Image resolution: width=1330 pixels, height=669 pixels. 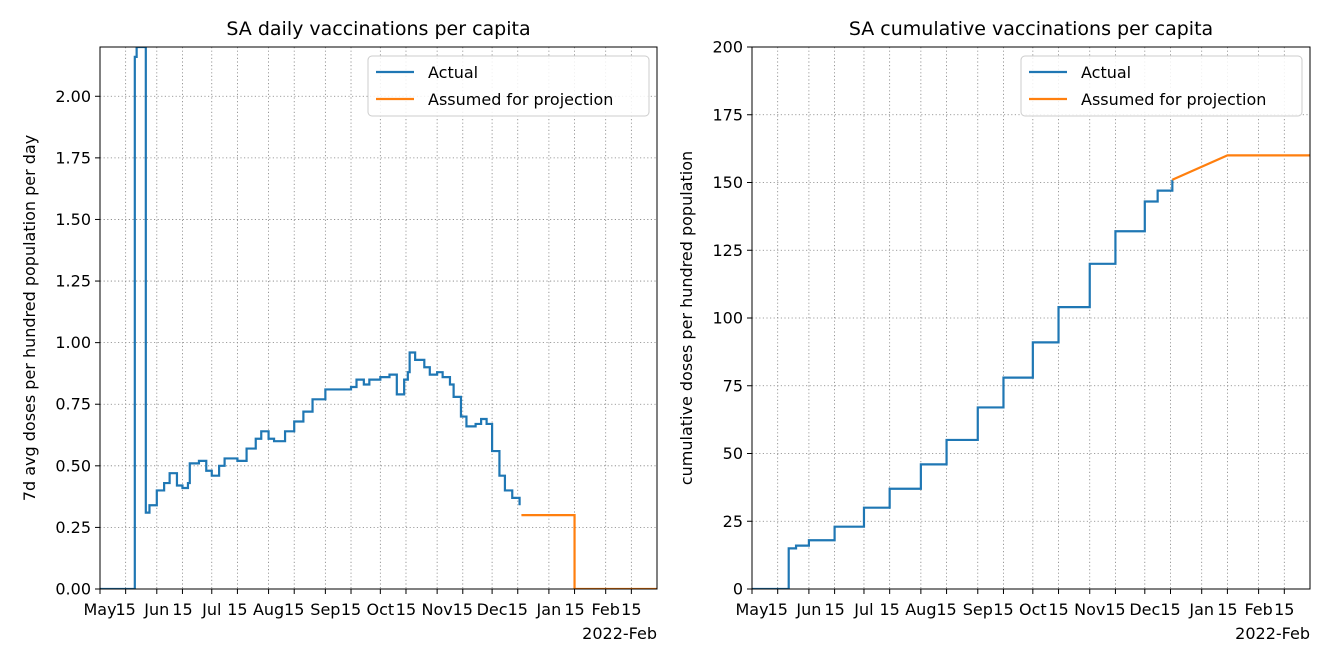 I want to click on y-tick-label: 0, so click(x=738, y=589).